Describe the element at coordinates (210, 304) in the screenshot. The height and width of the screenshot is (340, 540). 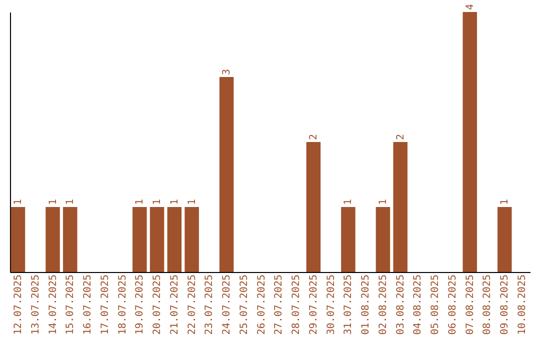
I see `x-tick-label: 23.07.2025` at that location.